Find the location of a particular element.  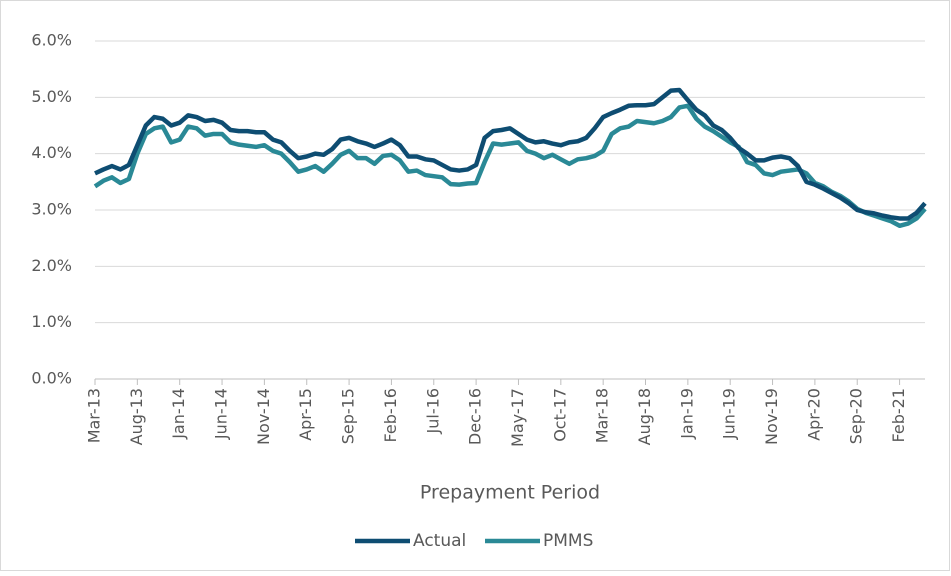

x-tick-label: Jun-14 is located at coordinates (221, 414).